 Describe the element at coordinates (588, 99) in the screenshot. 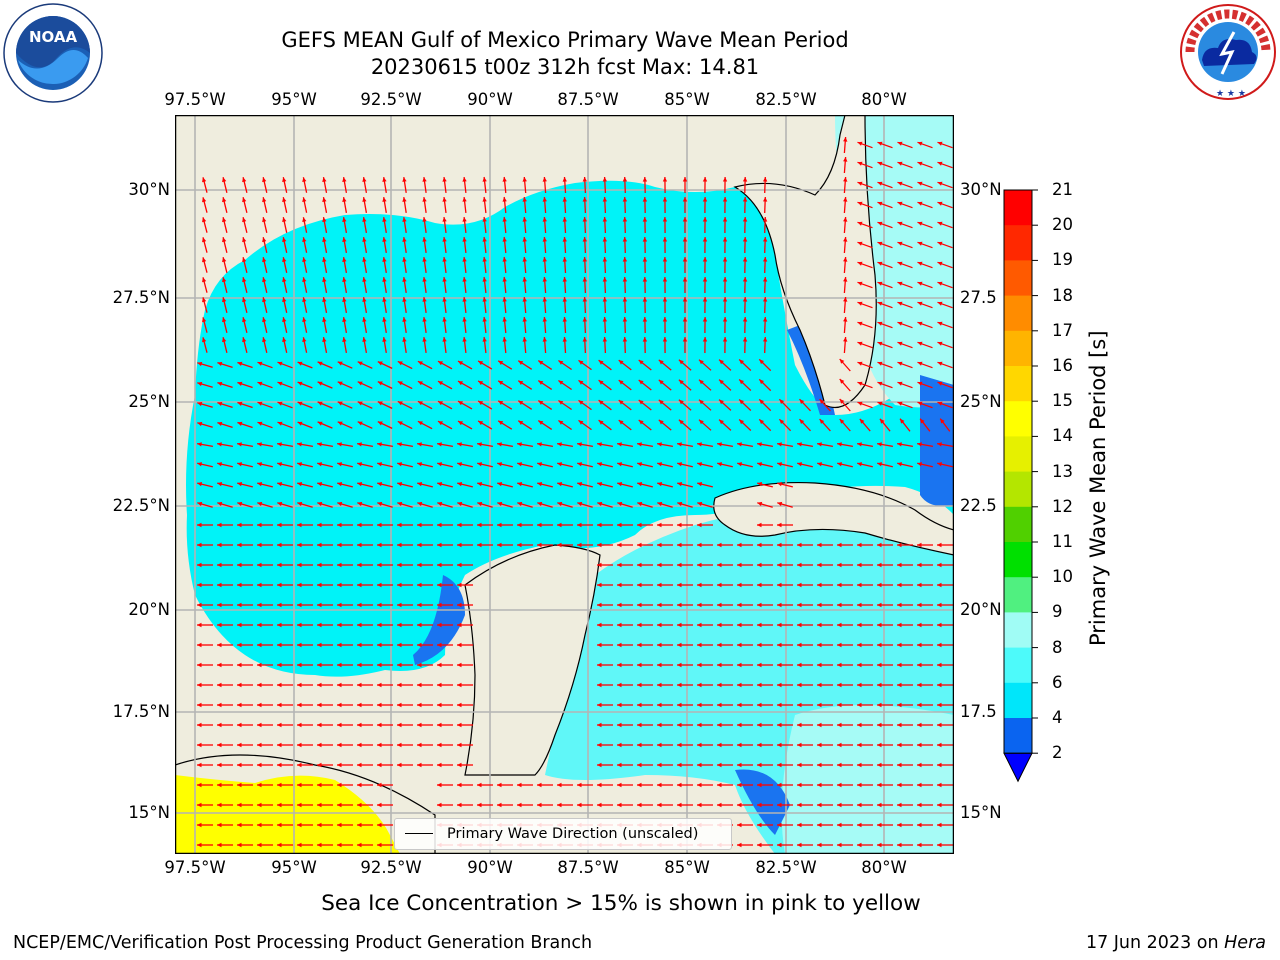

I see `lon-top-label: 87.5°W` at that location.